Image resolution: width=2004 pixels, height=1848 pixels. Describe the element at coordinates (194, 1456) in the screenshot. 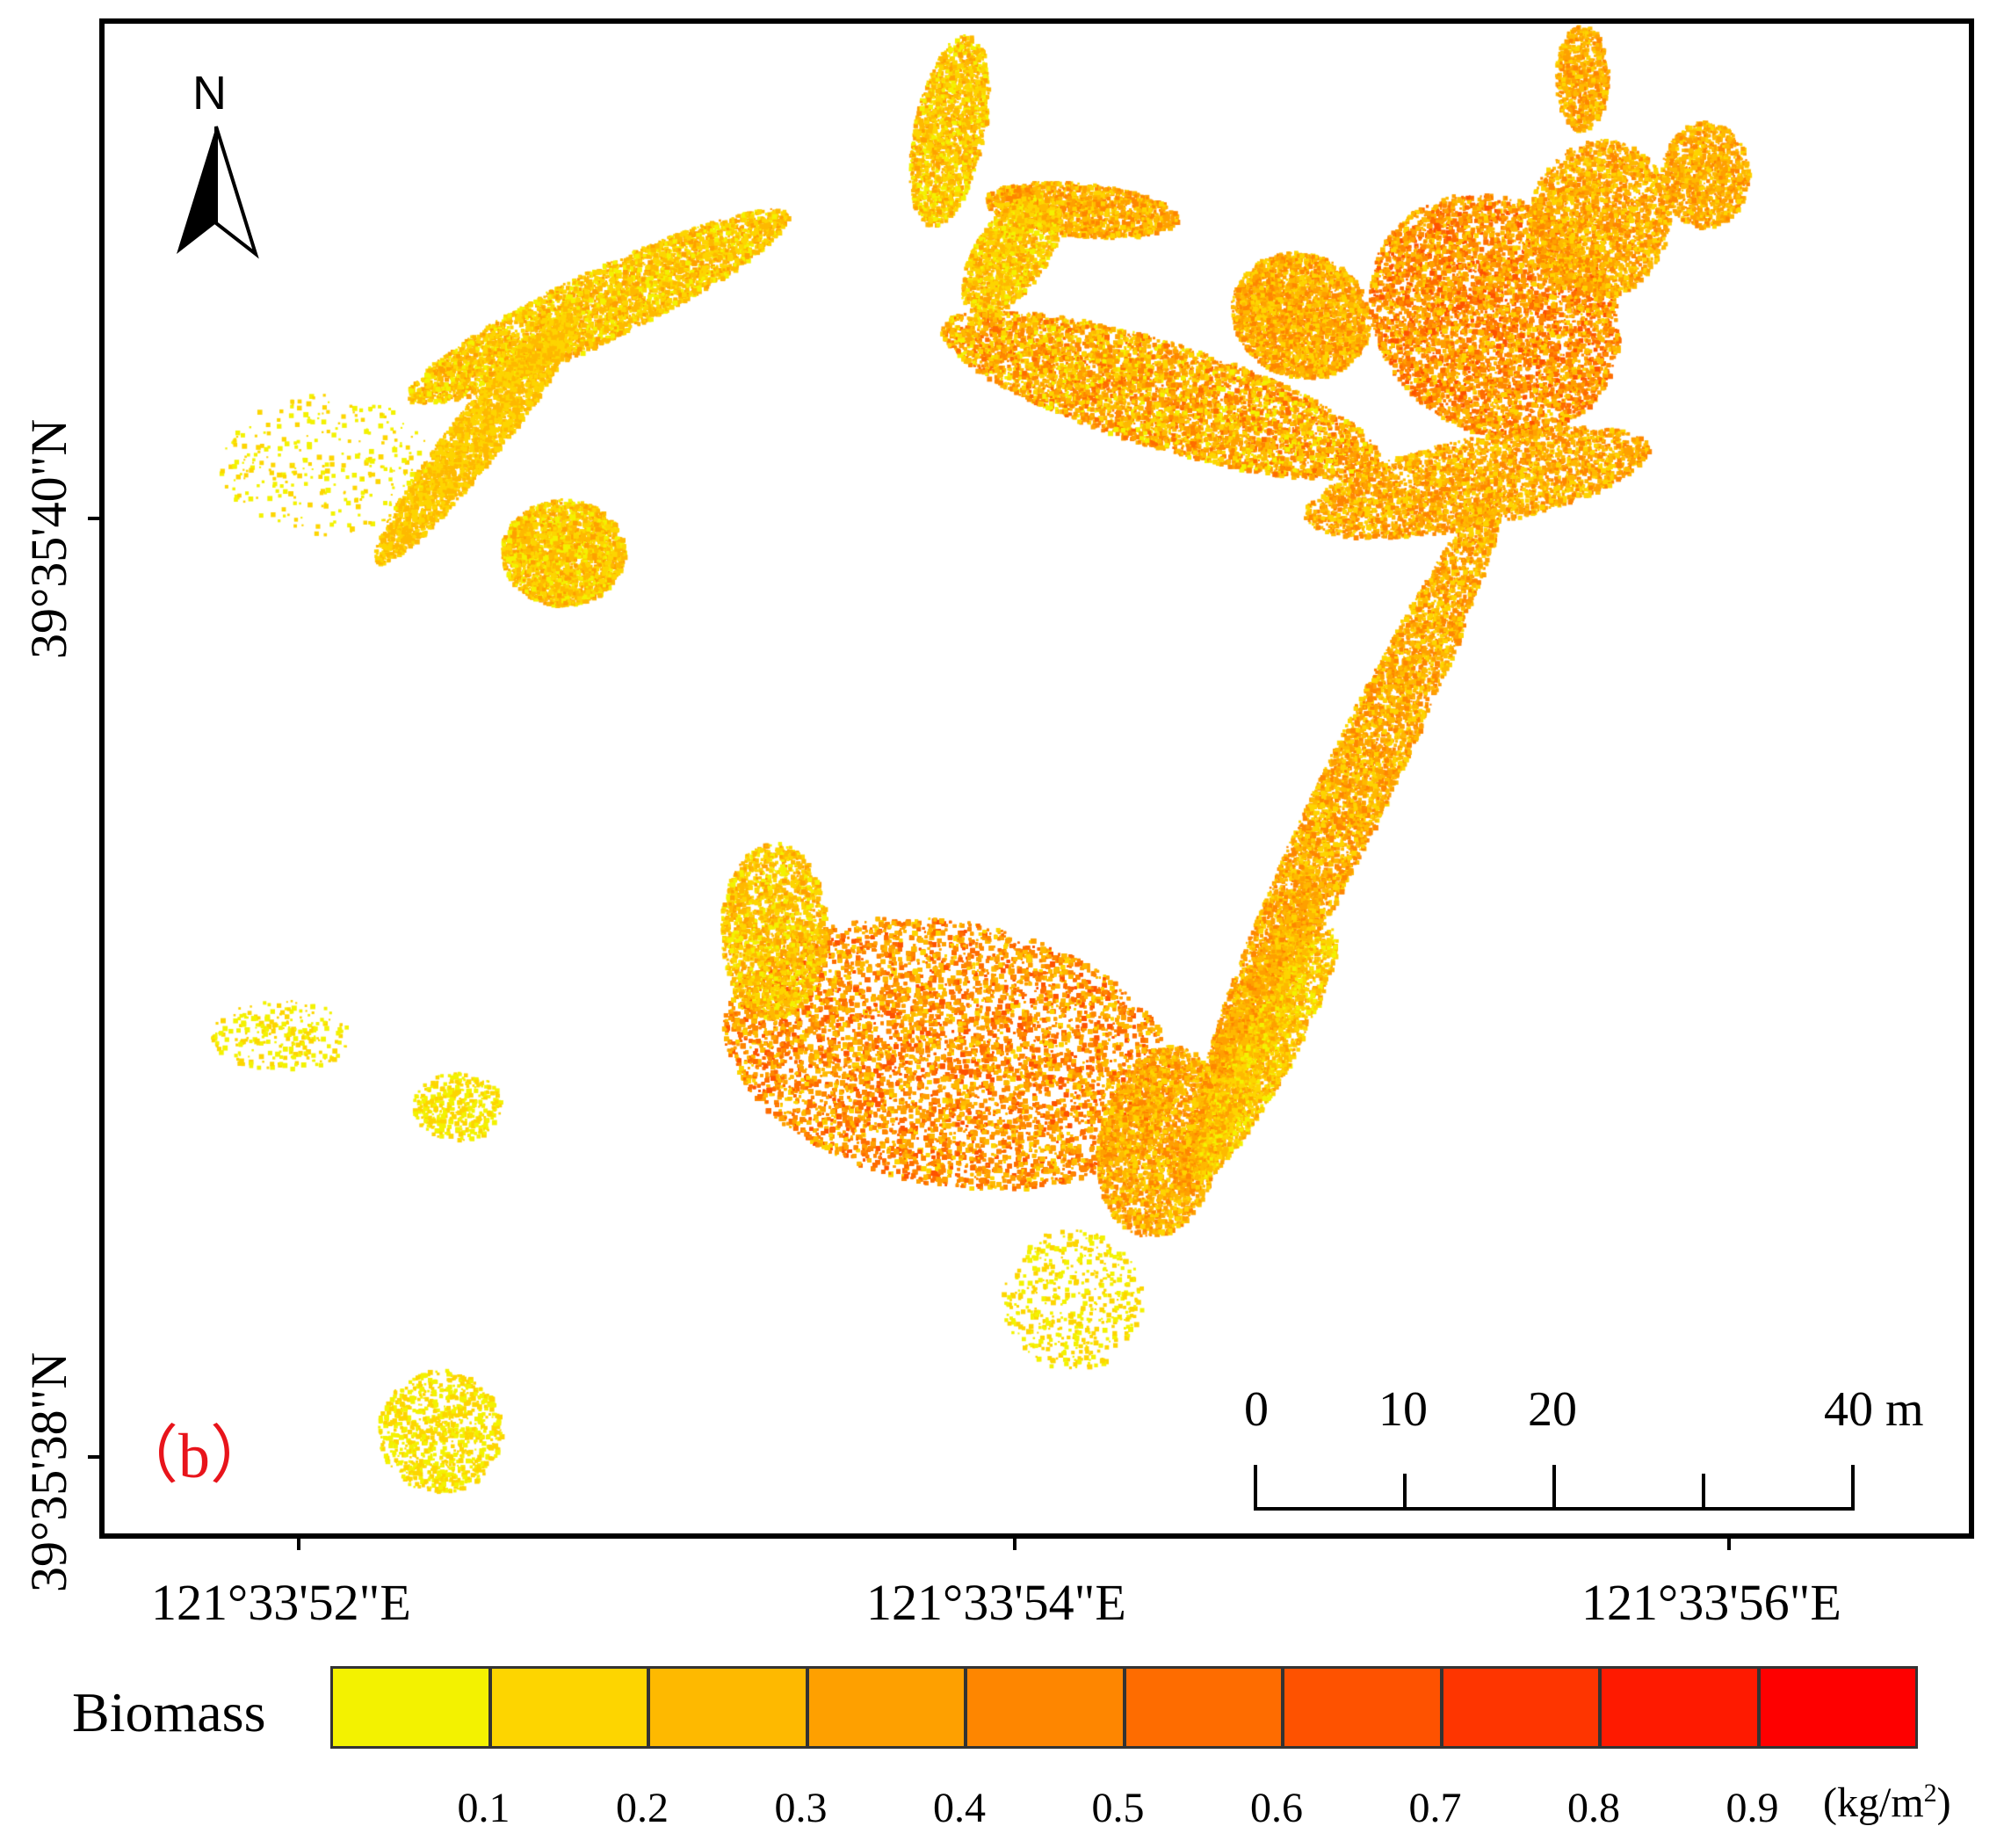

I see `panel-label: （b）` at that location.